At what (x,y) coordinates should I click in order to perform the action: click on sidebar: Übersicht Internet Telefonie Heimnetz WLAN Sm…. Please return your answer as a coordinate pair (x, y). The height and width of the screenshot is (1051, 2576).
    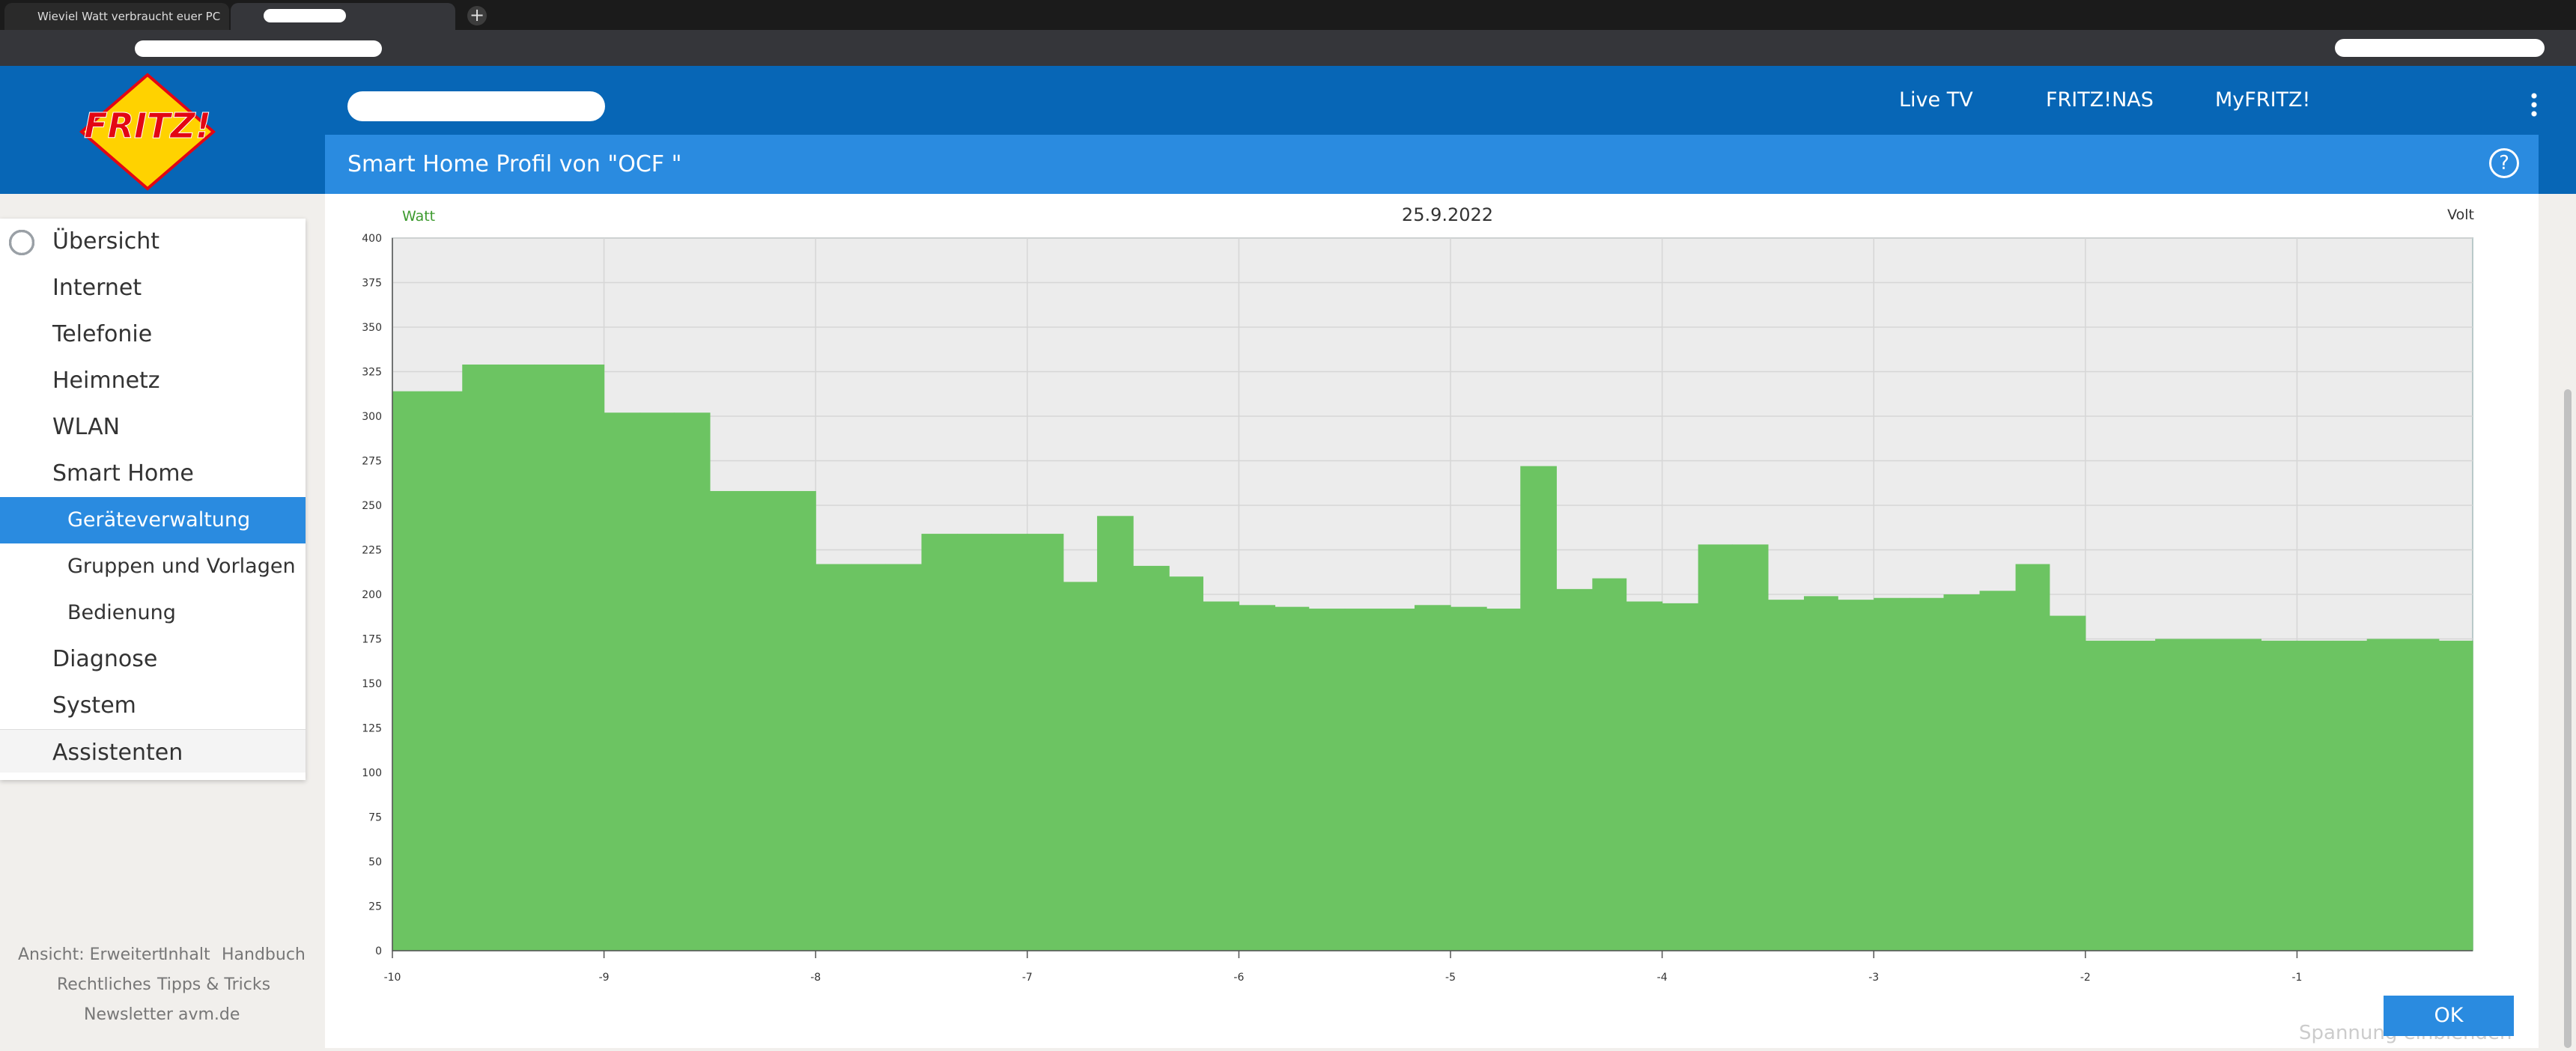
    Looking at the image, I should click on (153, 499).